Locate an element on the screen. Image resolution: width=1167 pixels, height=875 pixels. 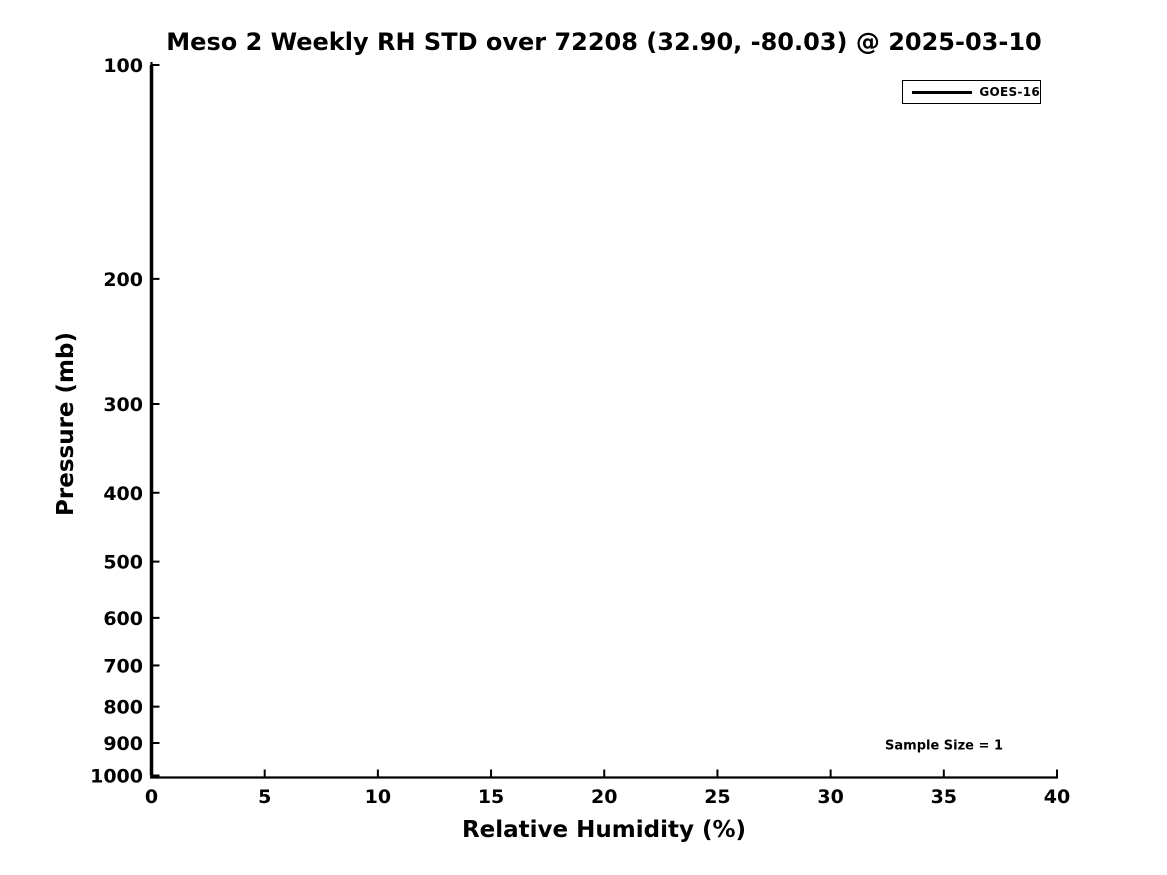
sample-size-annotation: Sample Size = 1 is located at coordinates (944, 746).